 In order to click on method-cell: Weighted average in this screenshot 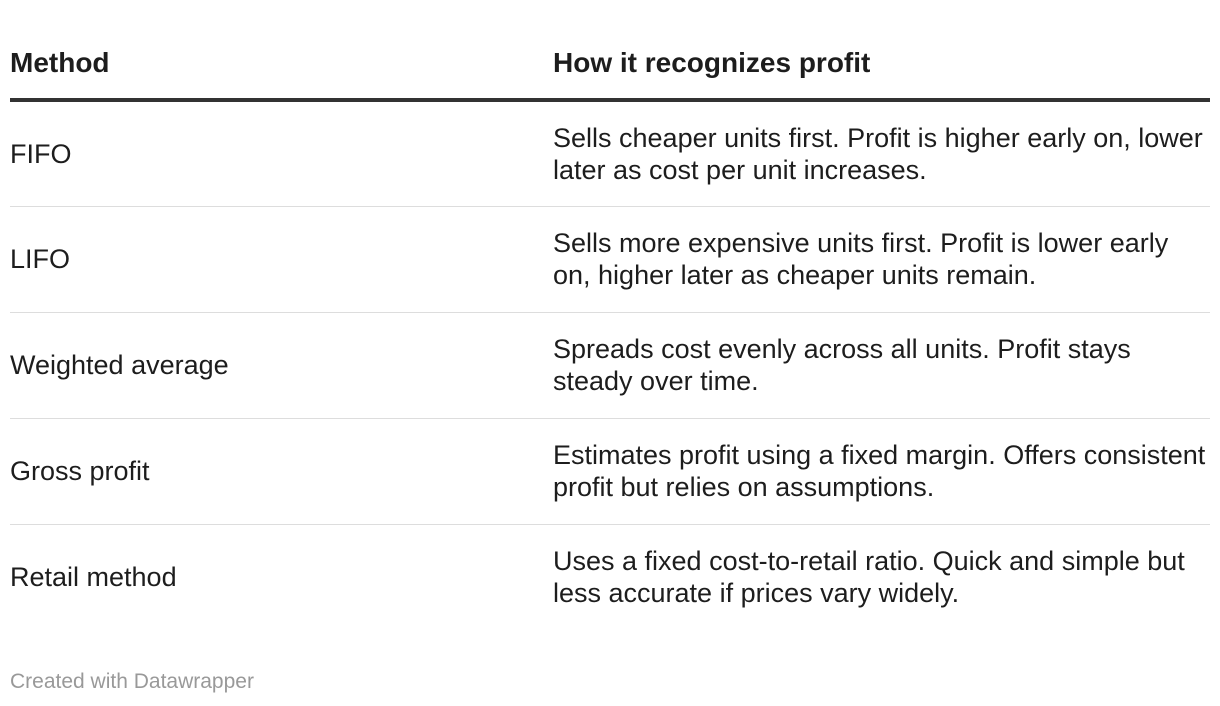, I will do `click(281, 365)`.